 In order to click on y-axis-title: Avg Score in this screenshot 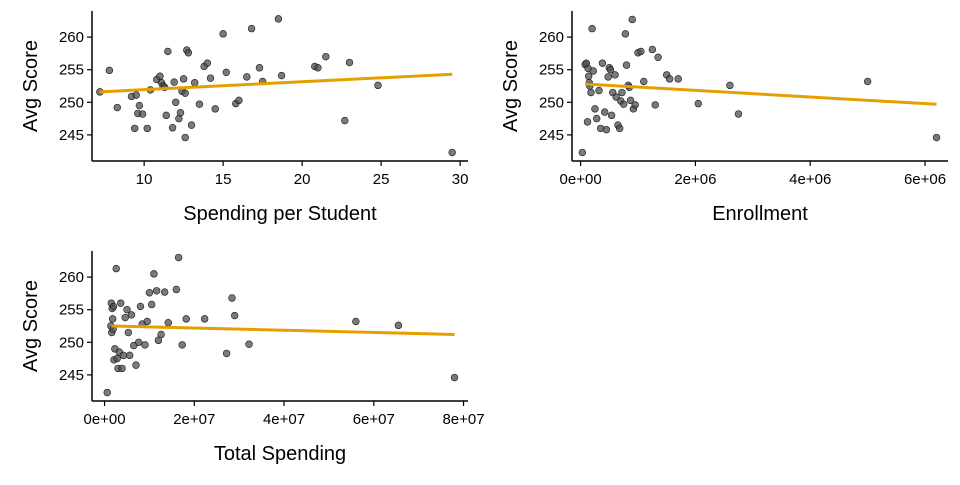, I will do `click(31, 326)`.